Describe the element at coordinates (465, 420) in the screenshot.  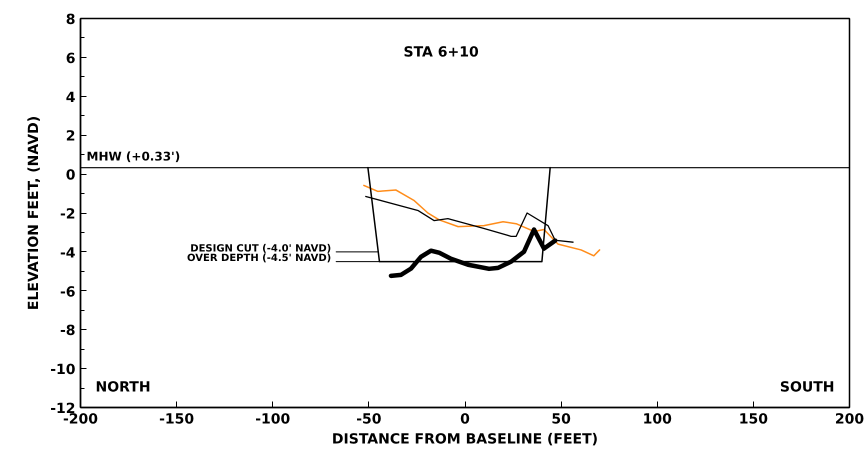
I see `x-tick-label: 0` at that location.